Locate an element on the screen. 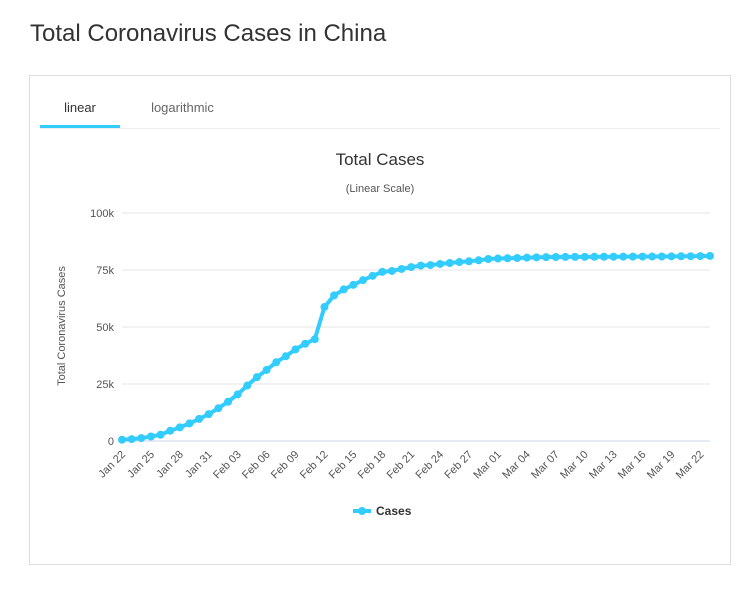  x-tick-label: Feb 15 is located at coordinates (343, 465).